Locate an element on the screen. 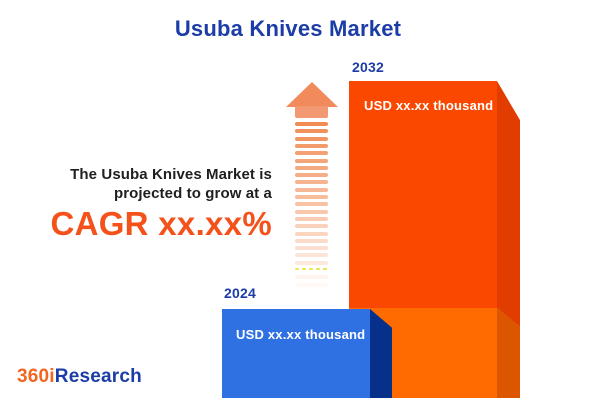 The height and width of the screenshot is (400, 600). description-line-1: The Usuba Knives Market is is located at coordinates (171, 174).